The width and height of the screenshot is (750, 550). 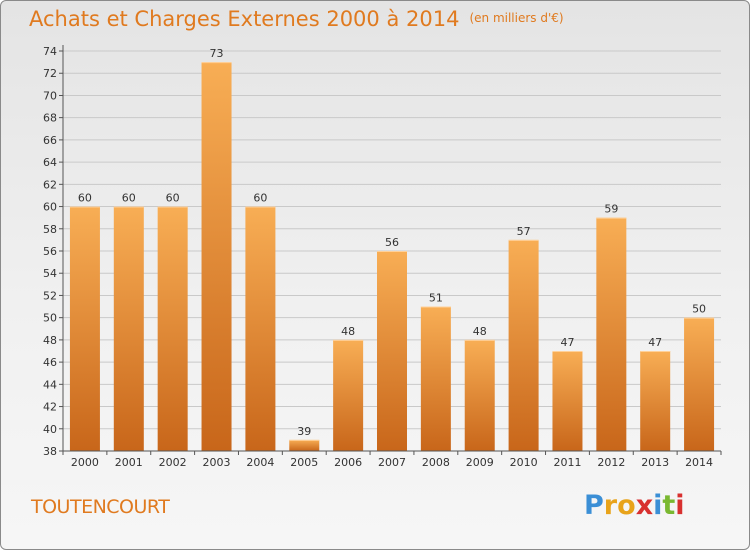 I want to click on x-tick-label: 2004, so click(x=260, y=462).